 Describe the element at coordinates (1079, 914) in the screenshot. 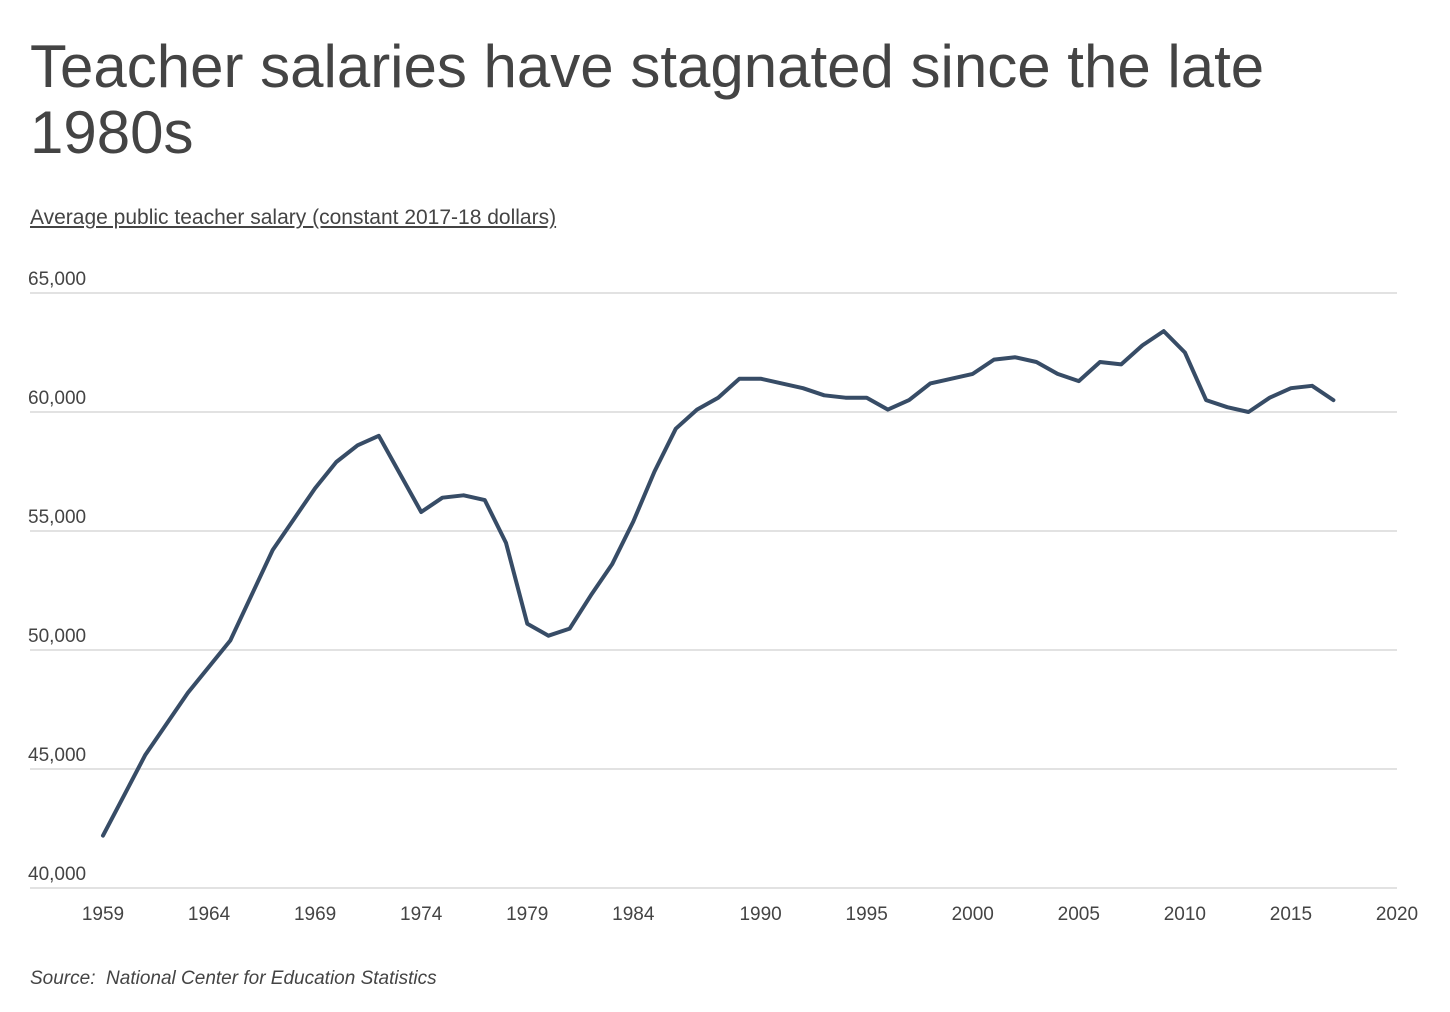

I see `x-tick-label: 2005` at that location.